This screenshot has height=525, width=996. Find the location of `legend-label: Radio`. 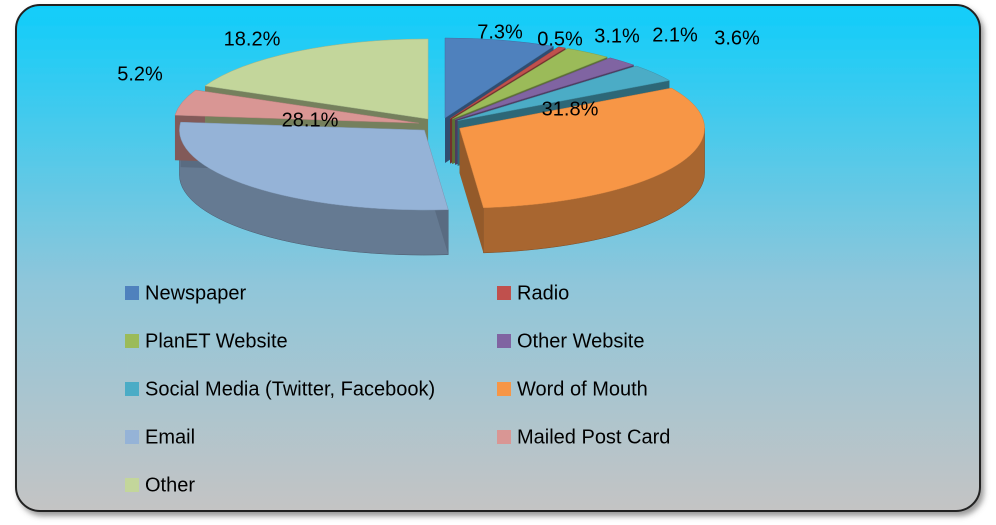

legend-label: Radio is located at coordinates (543, 293).